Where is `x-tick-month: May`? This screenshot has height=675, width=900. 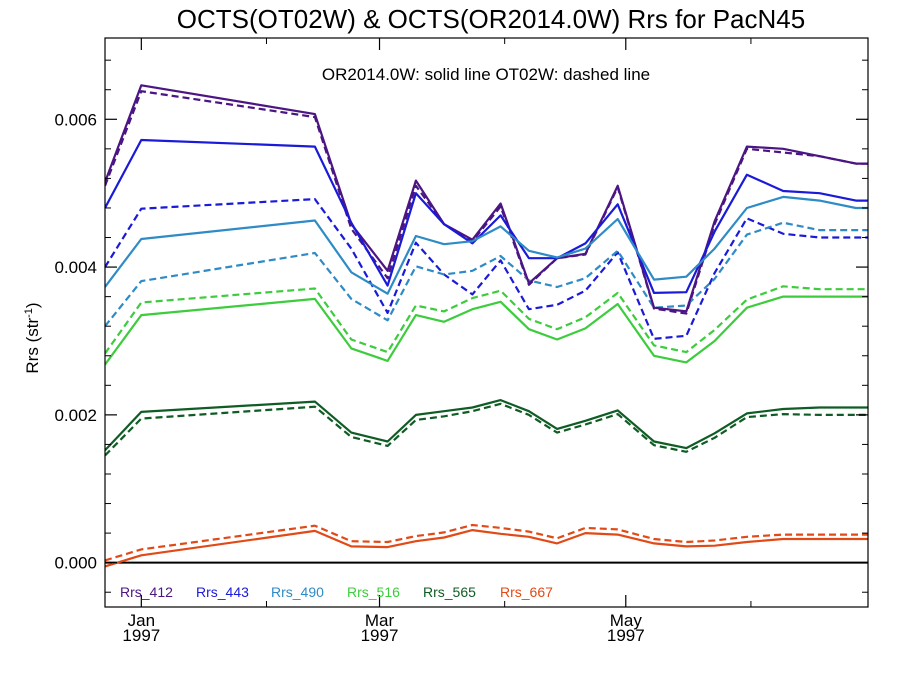
x-tick-month: May is located at coordinates (626, 620).